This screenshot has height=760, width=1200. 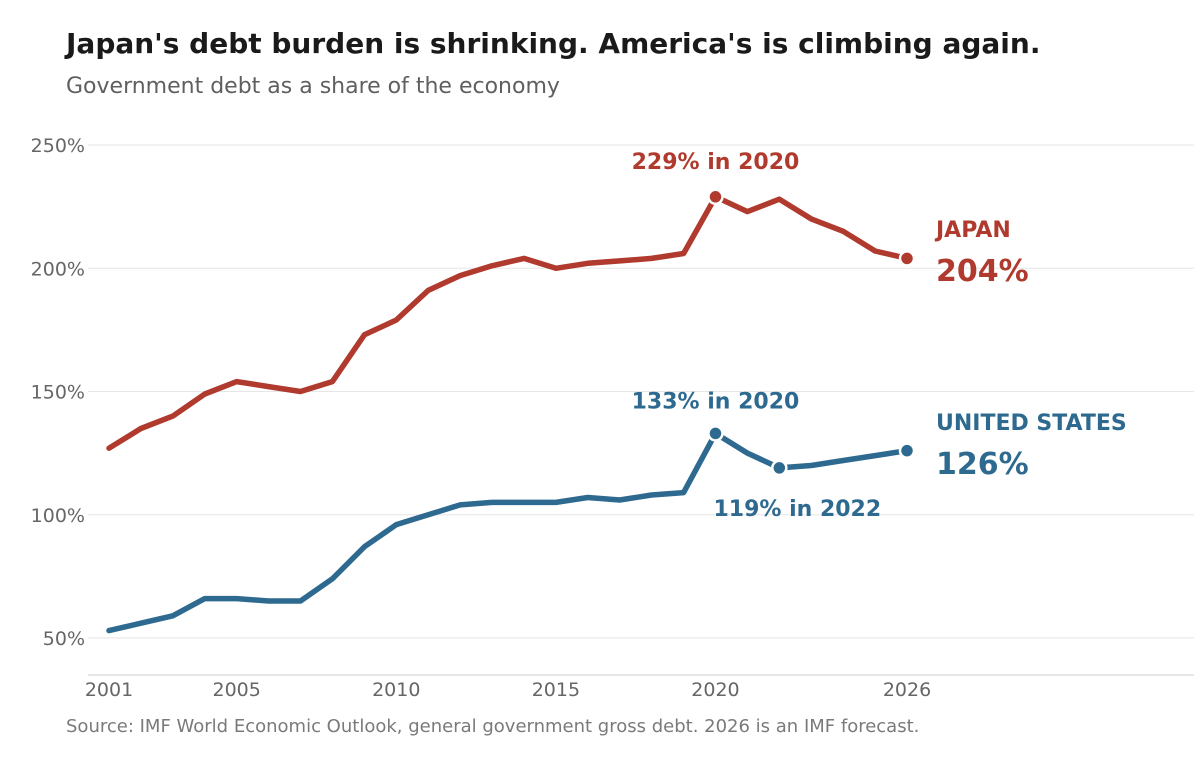 I want to click on series-label-us: UNITED STATES, so click(x=1031, y=423).